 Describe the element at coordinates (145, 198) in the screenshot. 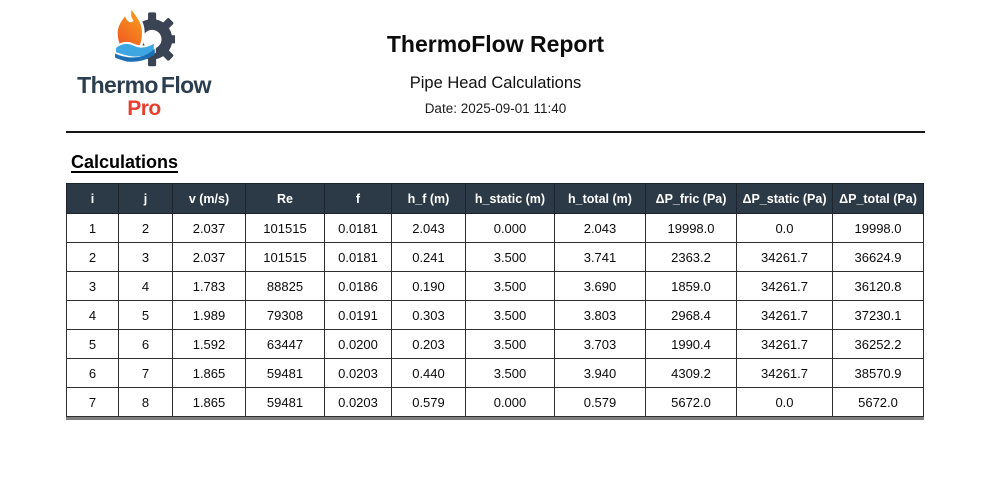

I see `column-header: j` at that location.